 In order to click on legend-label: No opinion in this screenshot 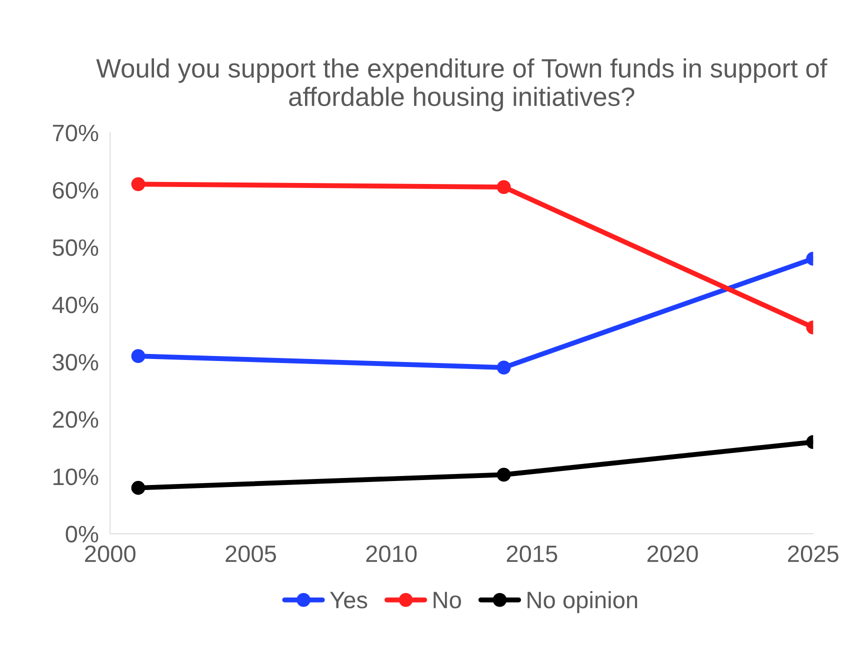, I will do `click(583, 602)`.